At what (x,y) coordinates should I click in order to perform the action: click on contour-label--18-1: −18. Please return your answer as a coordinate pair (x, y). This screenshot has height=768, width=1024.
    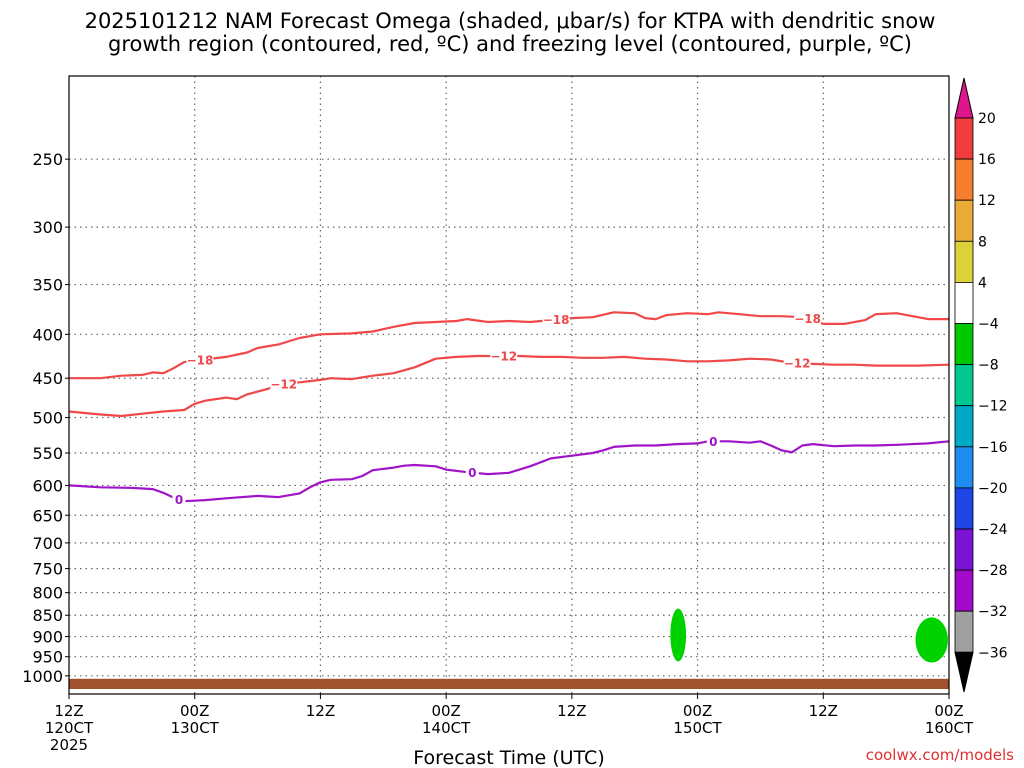
    Looking at the image, I should click on (200, 360).